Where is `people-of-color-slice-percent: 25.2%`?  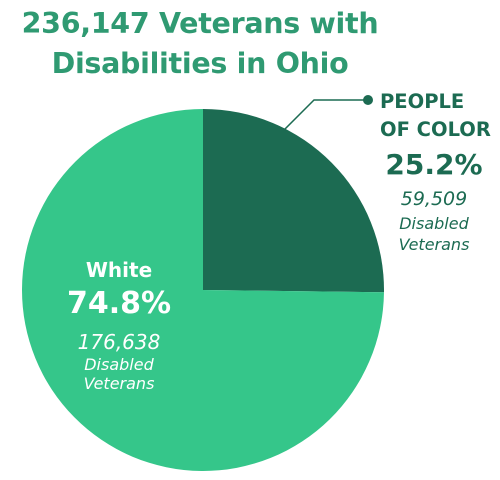 people-of-color-slice-percent: 25.2% is located at coordinates (434, 164).